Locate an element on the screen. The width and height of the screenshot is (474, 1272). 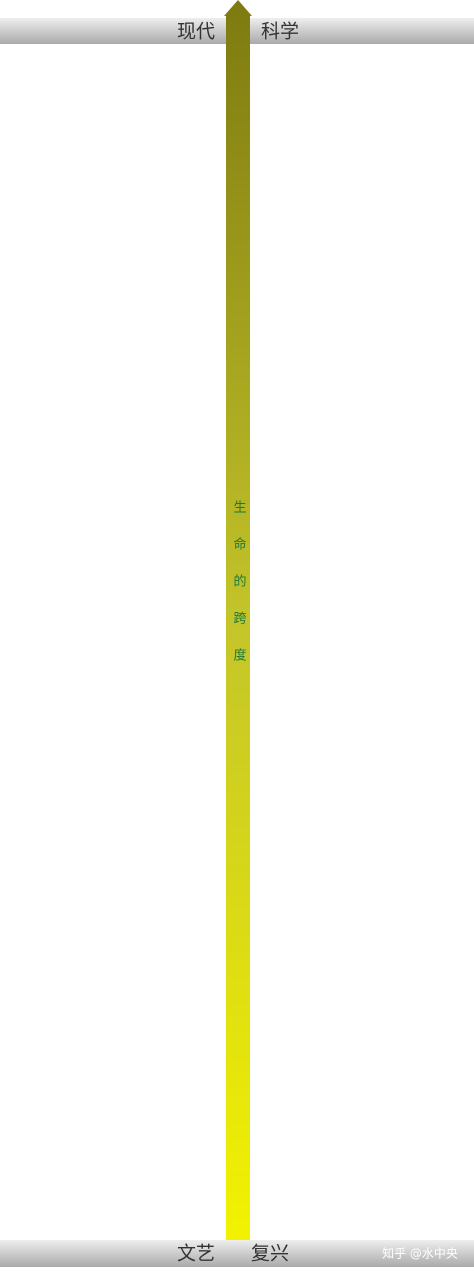
header-text: 现代 is located at coordinates (196, 32).